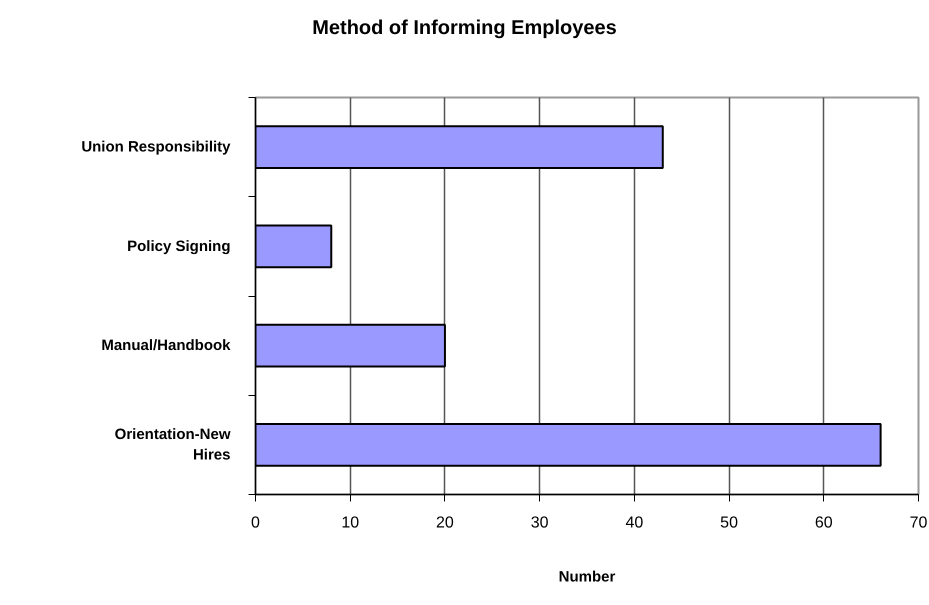 The height and width of the screenshot is (605, 929). I want to click on x-tick-label: 30, so click(539, 523).